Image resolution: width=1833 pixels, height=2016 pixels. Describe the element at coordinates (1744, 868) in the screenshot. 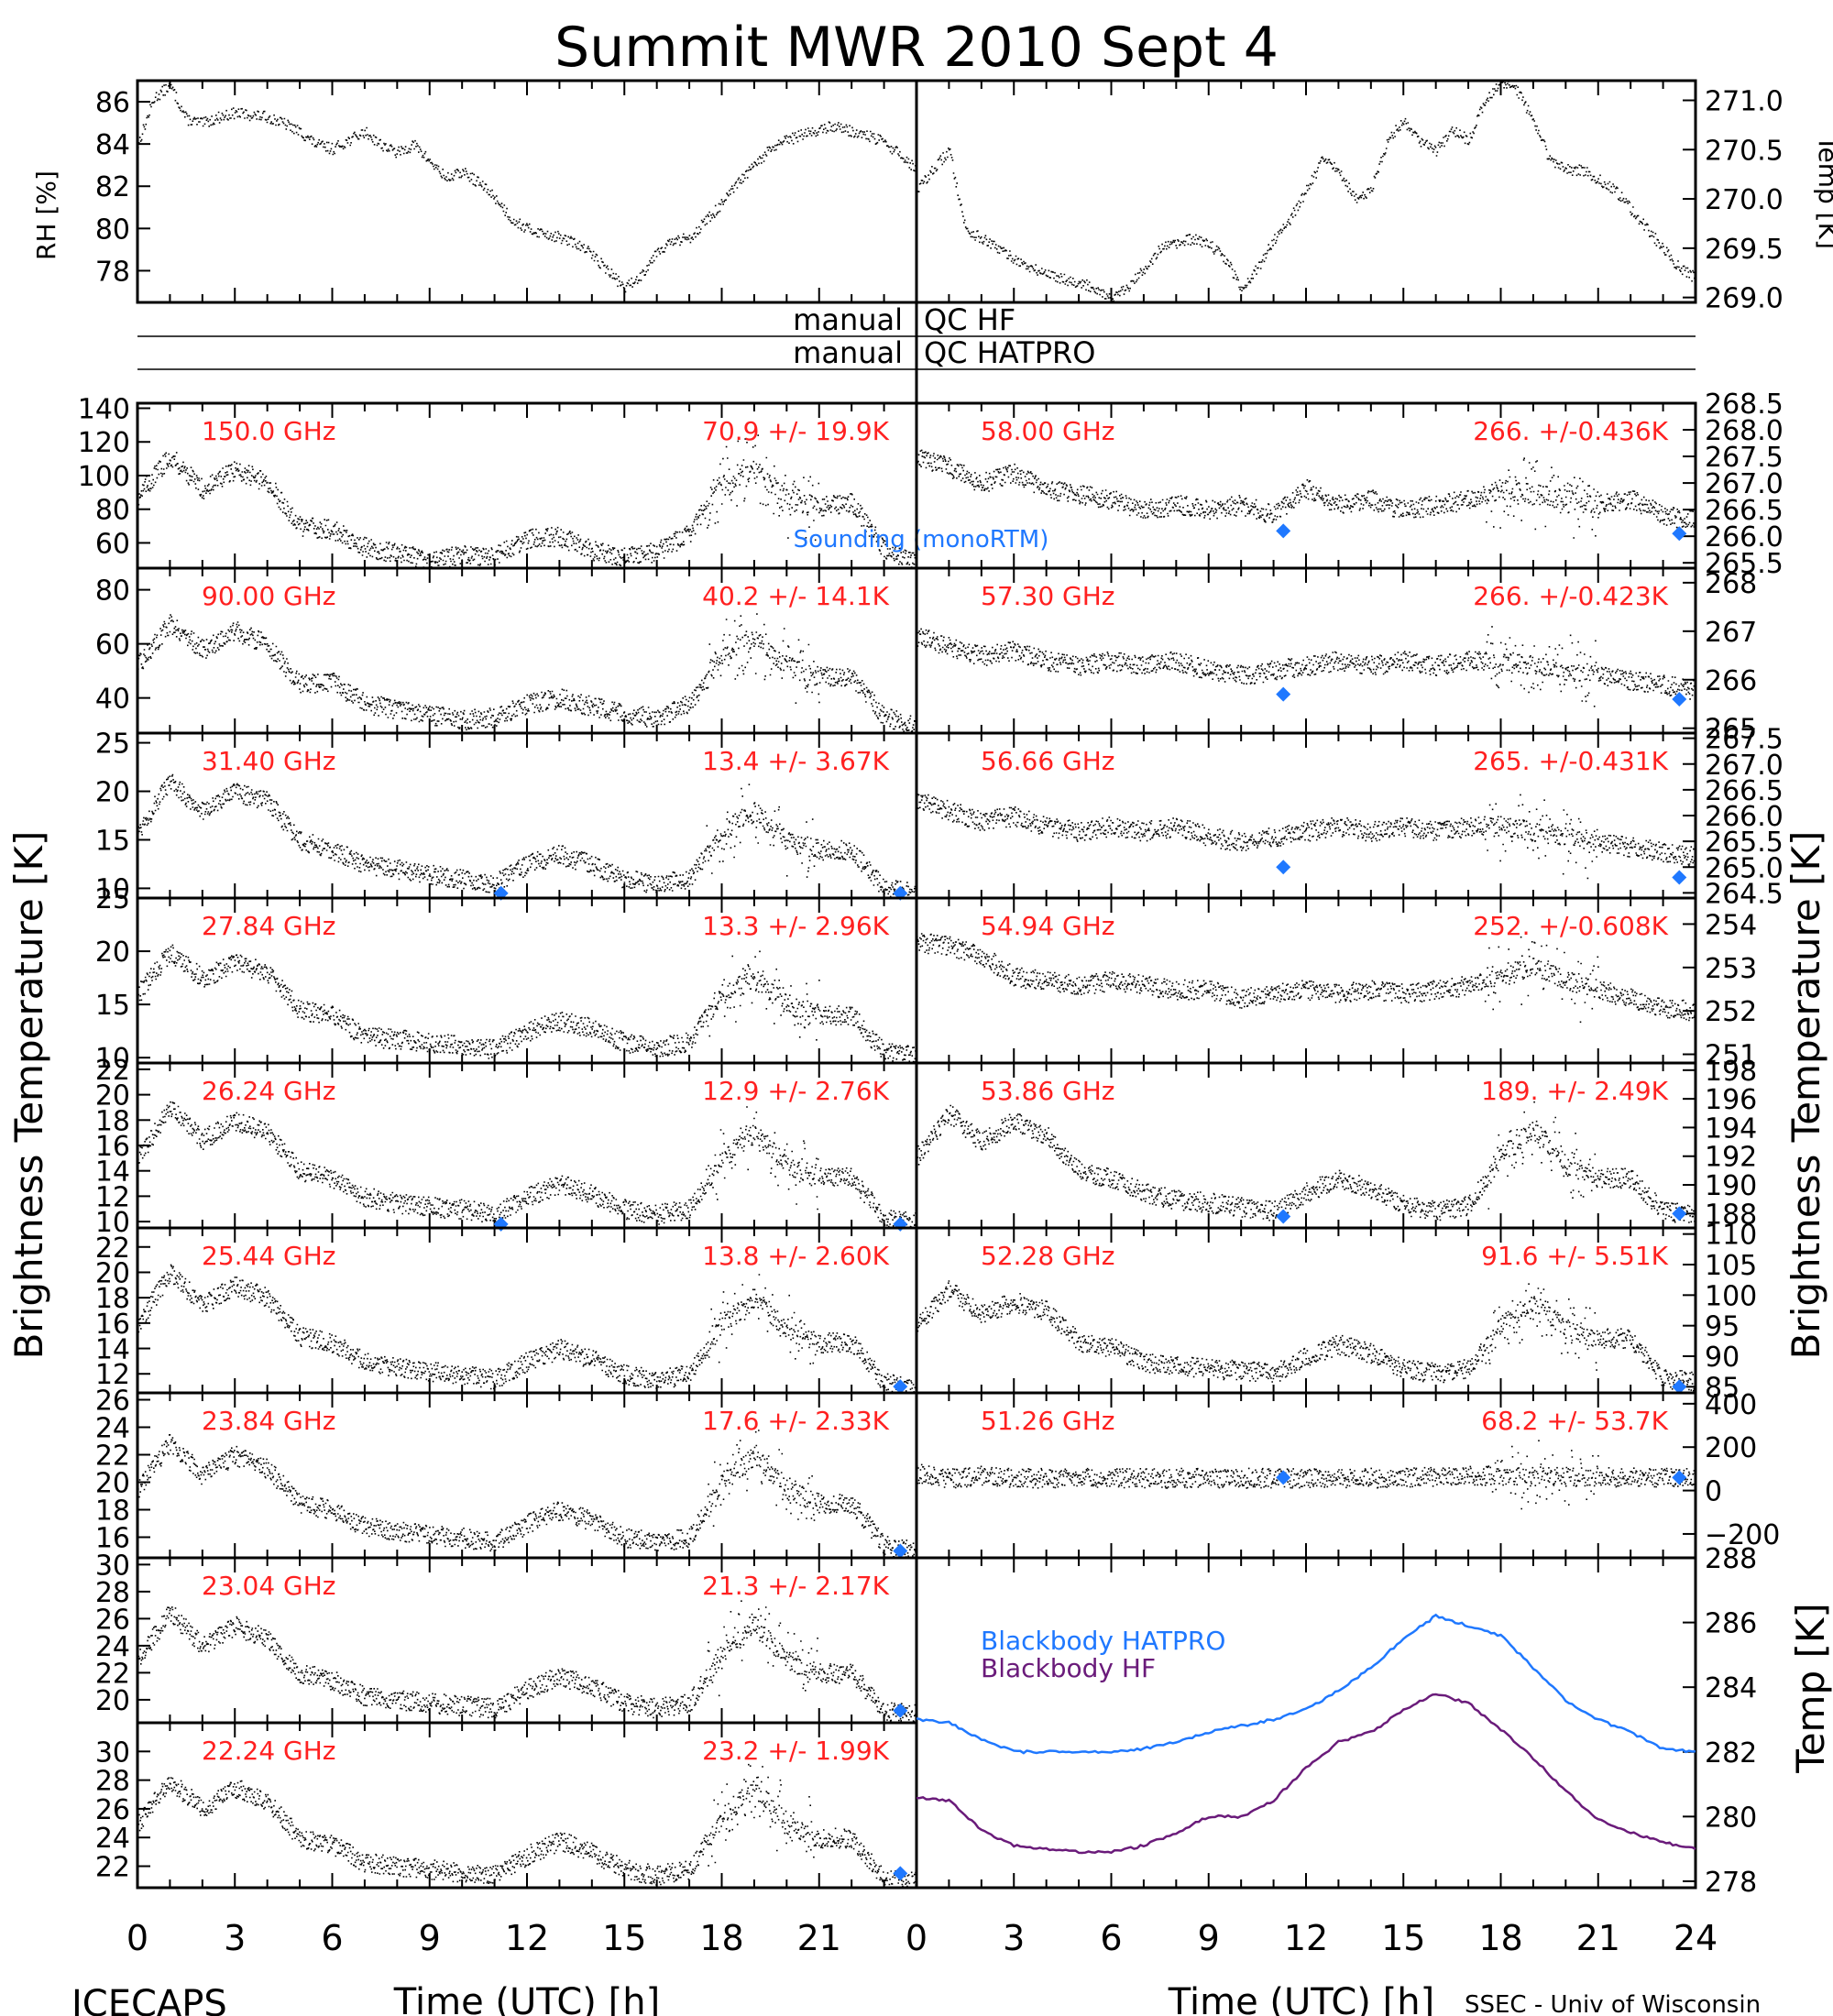

I see `y-tick-label: 265.0` at that location.